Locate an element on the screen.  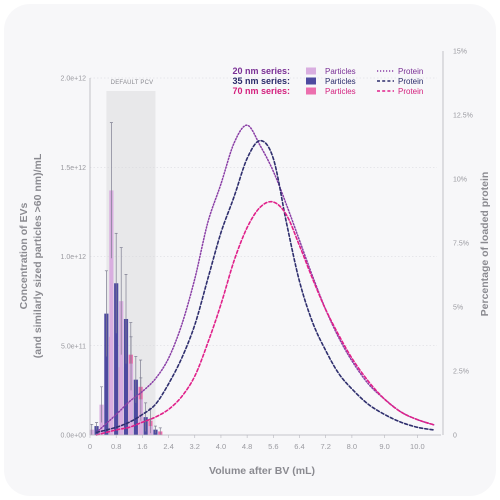
x-tick-label: 9.0 is located at coordinates (384, 446).